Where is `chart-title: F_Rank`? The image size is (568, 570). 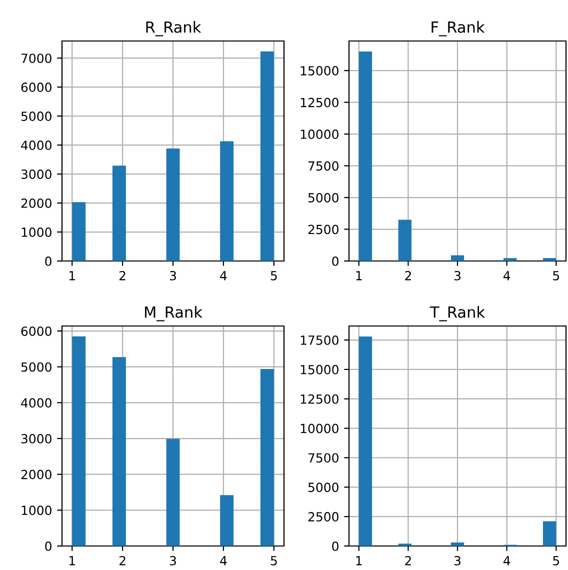 chart-title: F_Rank is located at coordinates (458, 28).